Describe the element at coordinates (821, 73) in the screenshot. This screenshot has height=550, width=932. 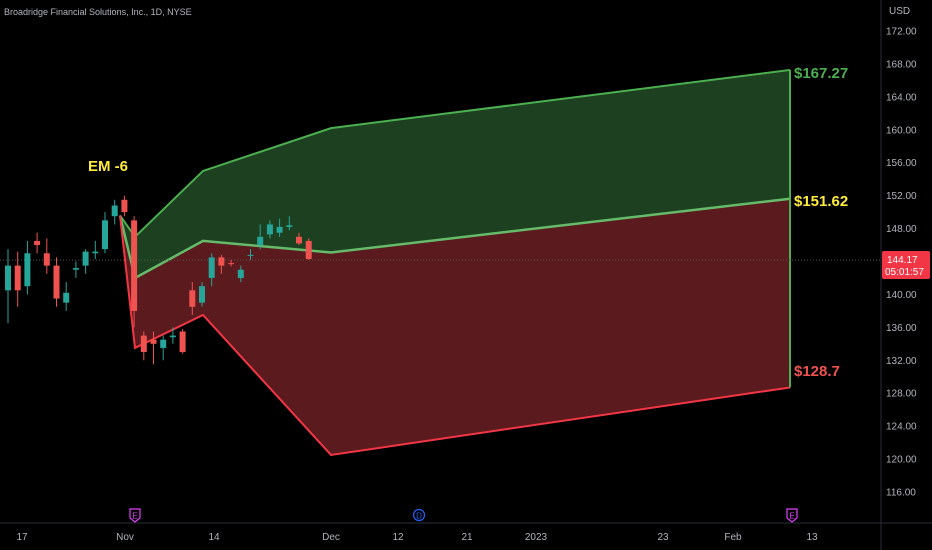
I see `upper-target-label: $167.27` at that location.